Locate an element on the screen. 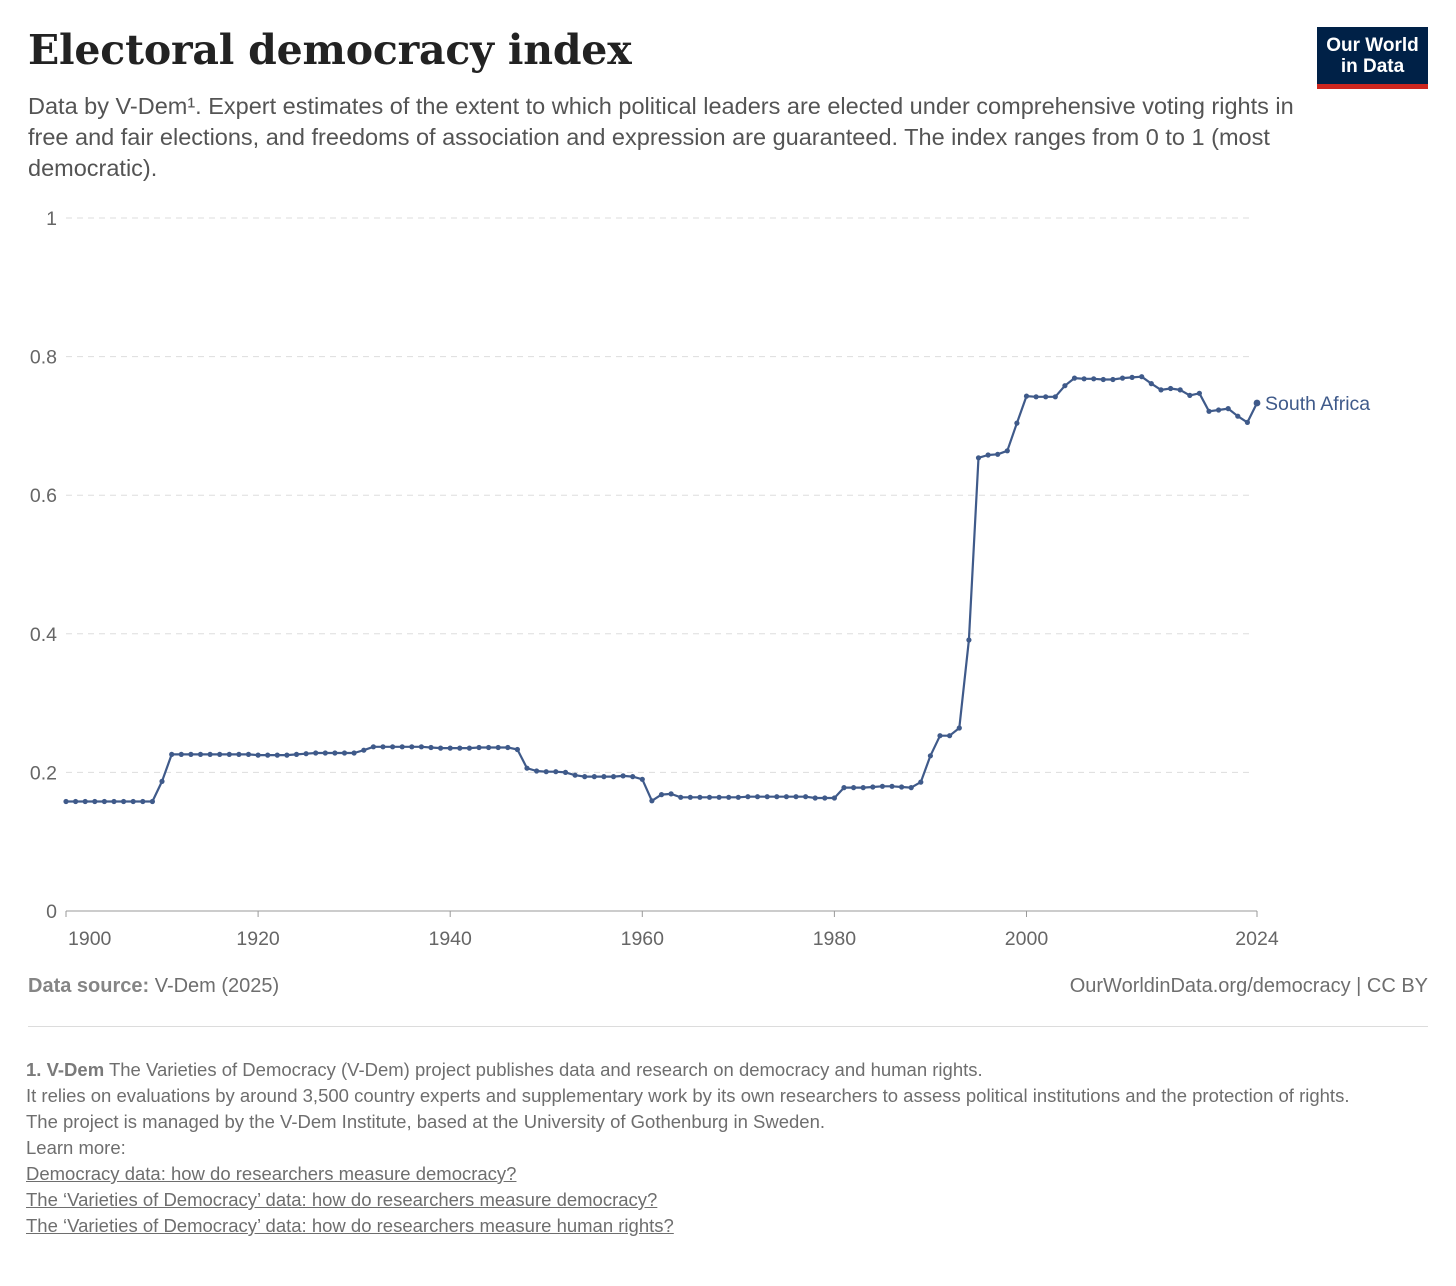 The width and height of the screenshot is (1456, 1286). series-label: South Africa is located at coordinates (1317, 404).